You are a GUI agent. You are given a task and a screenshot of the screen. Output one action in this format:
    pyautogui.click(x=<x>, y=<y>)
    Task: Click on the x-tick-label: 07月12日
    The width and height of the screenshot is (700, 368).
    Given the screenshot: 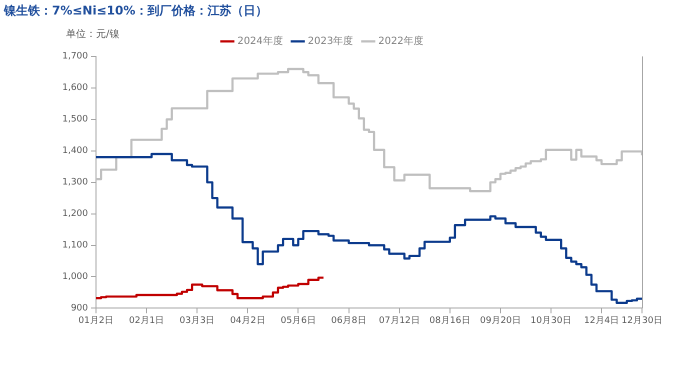 What is the action you would take?
    pyautogui.click(x=399, y=321)
    